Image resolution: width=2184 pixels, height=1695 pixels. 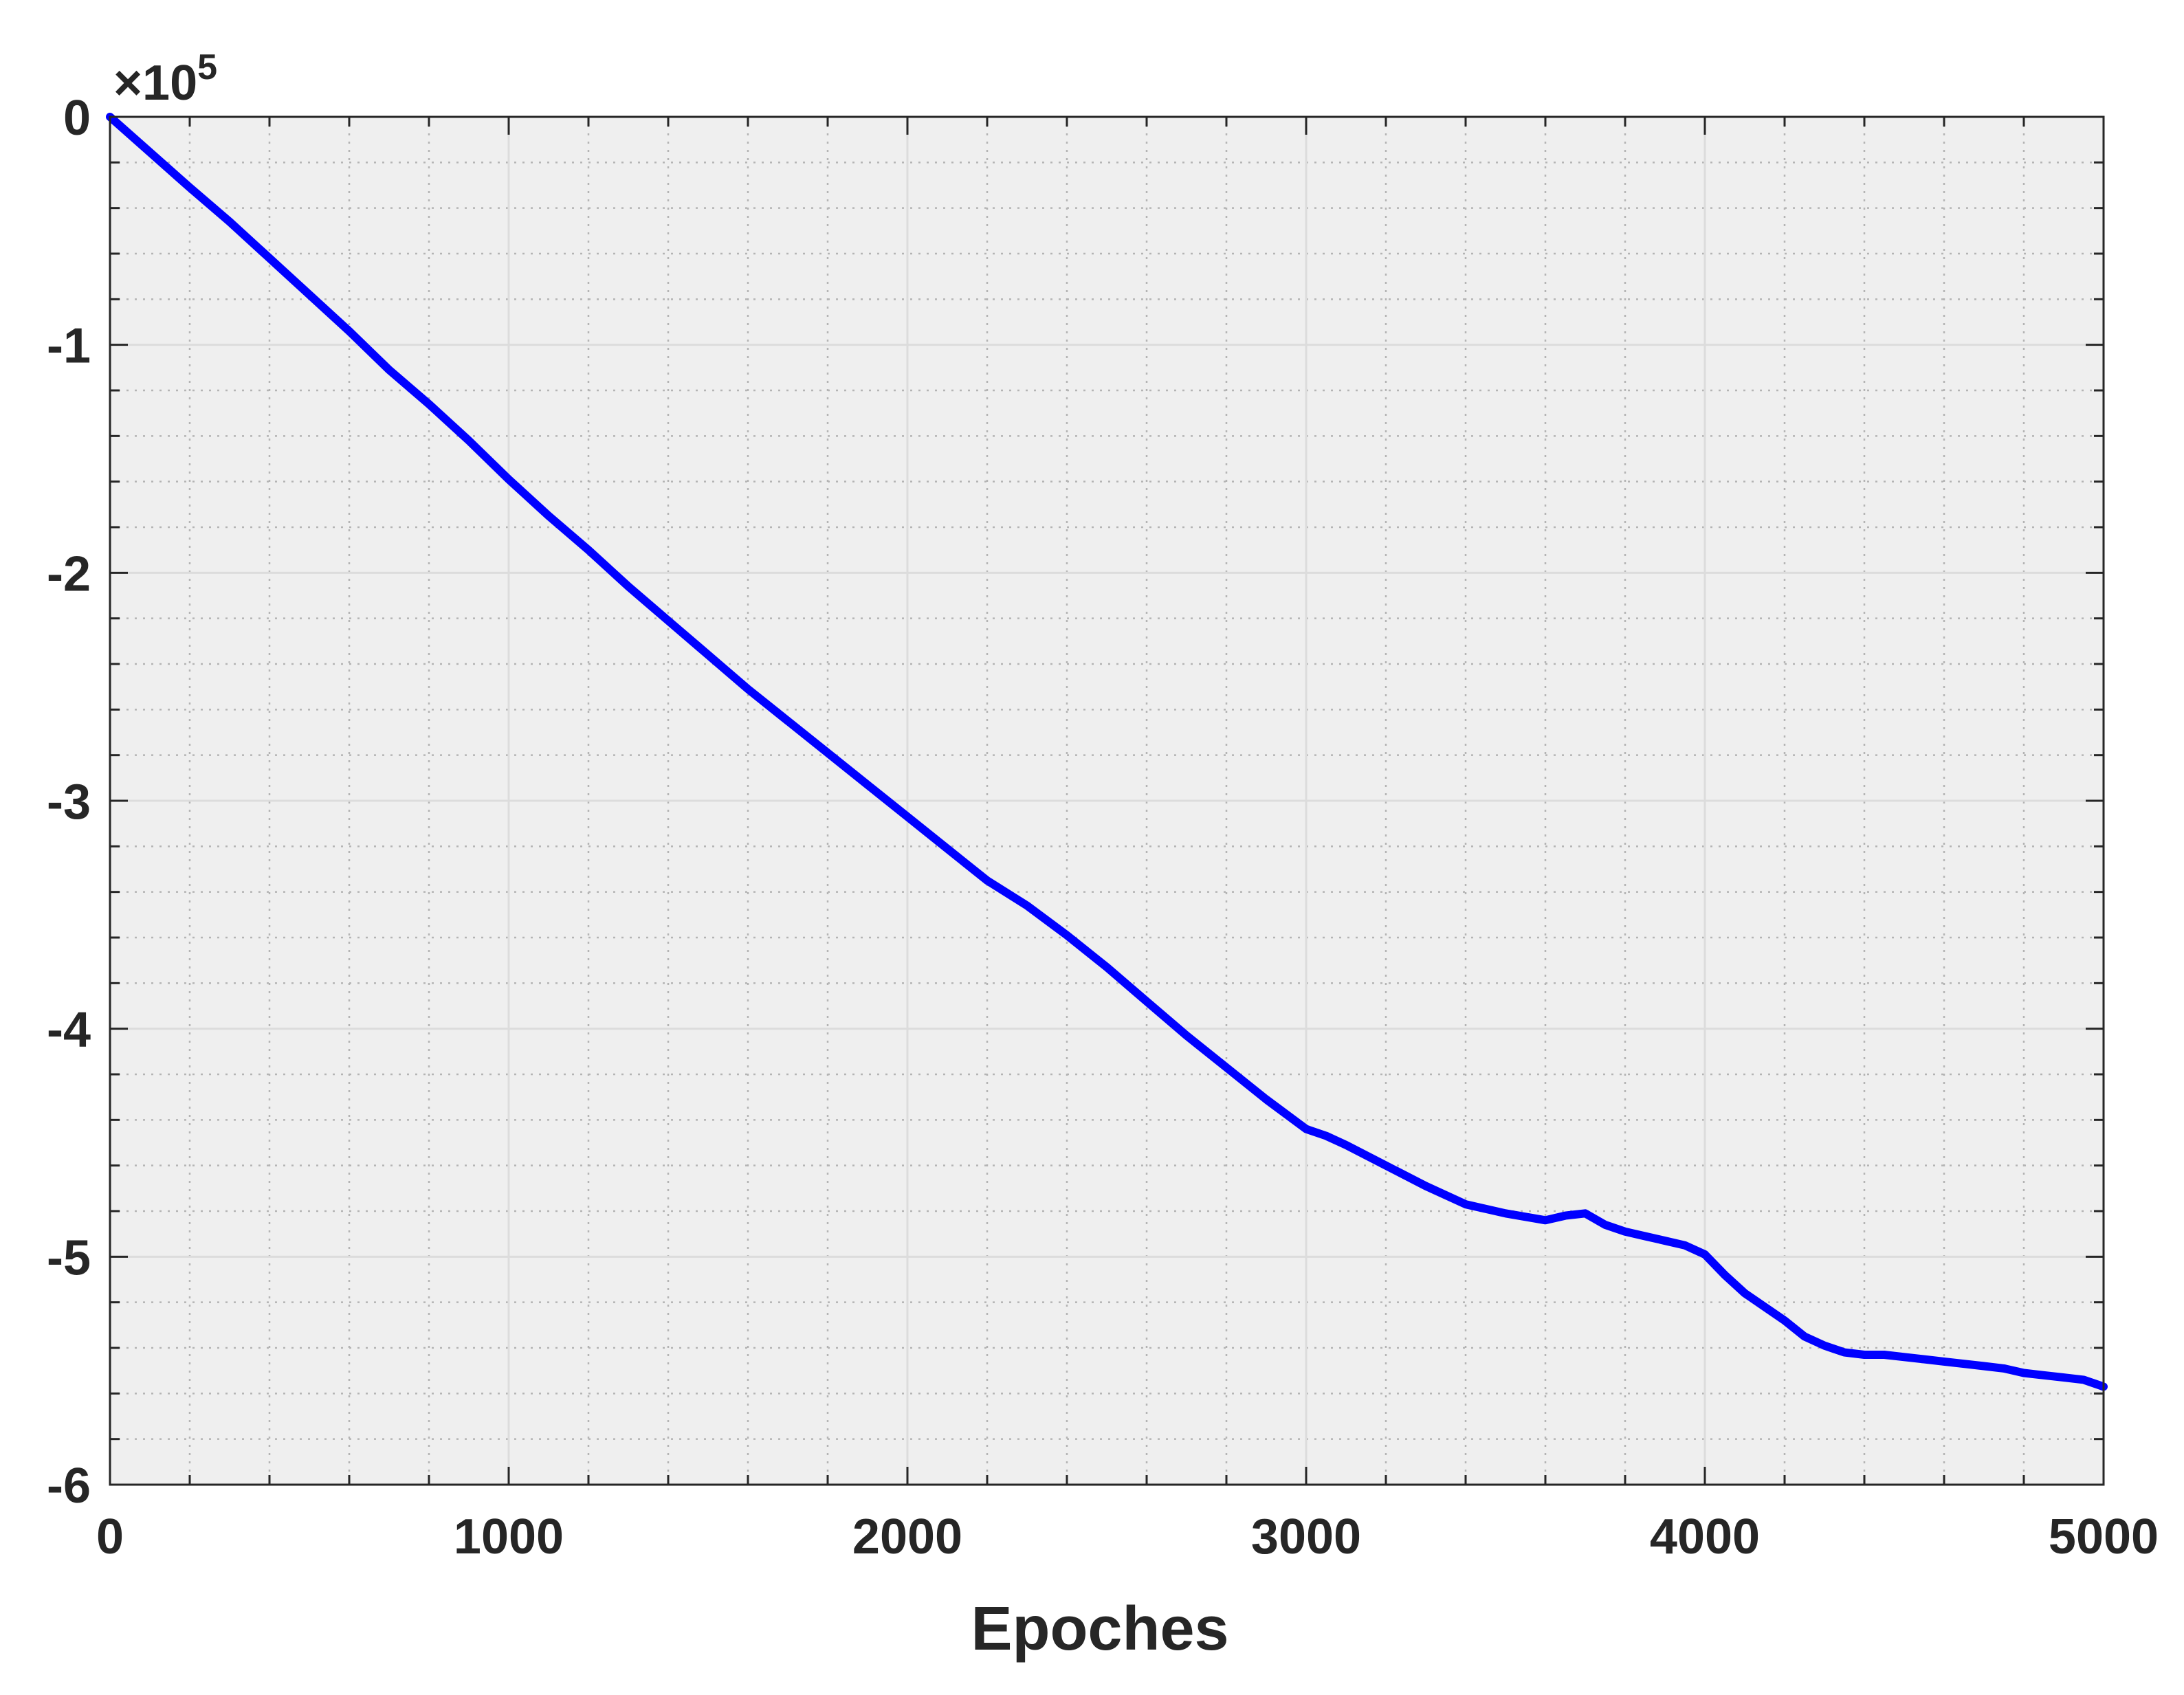 What do you see at coordinates (1099, 1629) in the screenshot?
I see `x-axis-title: Epoches` at bounding box center [1099, 1629].